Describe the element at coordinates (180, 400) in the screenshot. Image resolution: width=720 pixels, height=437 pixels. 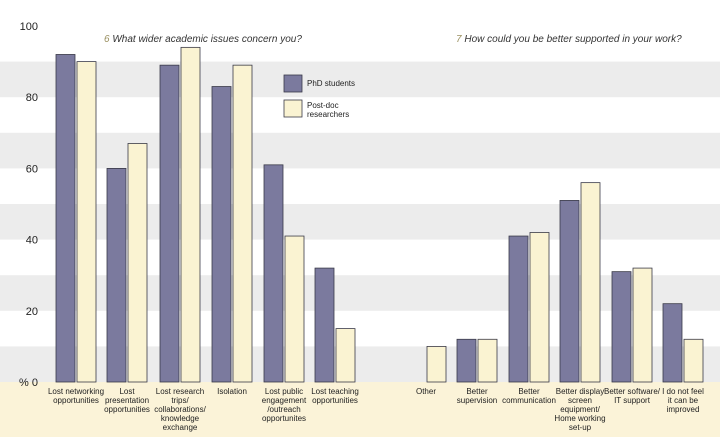
I see `category-label-line: trips/` at that location.